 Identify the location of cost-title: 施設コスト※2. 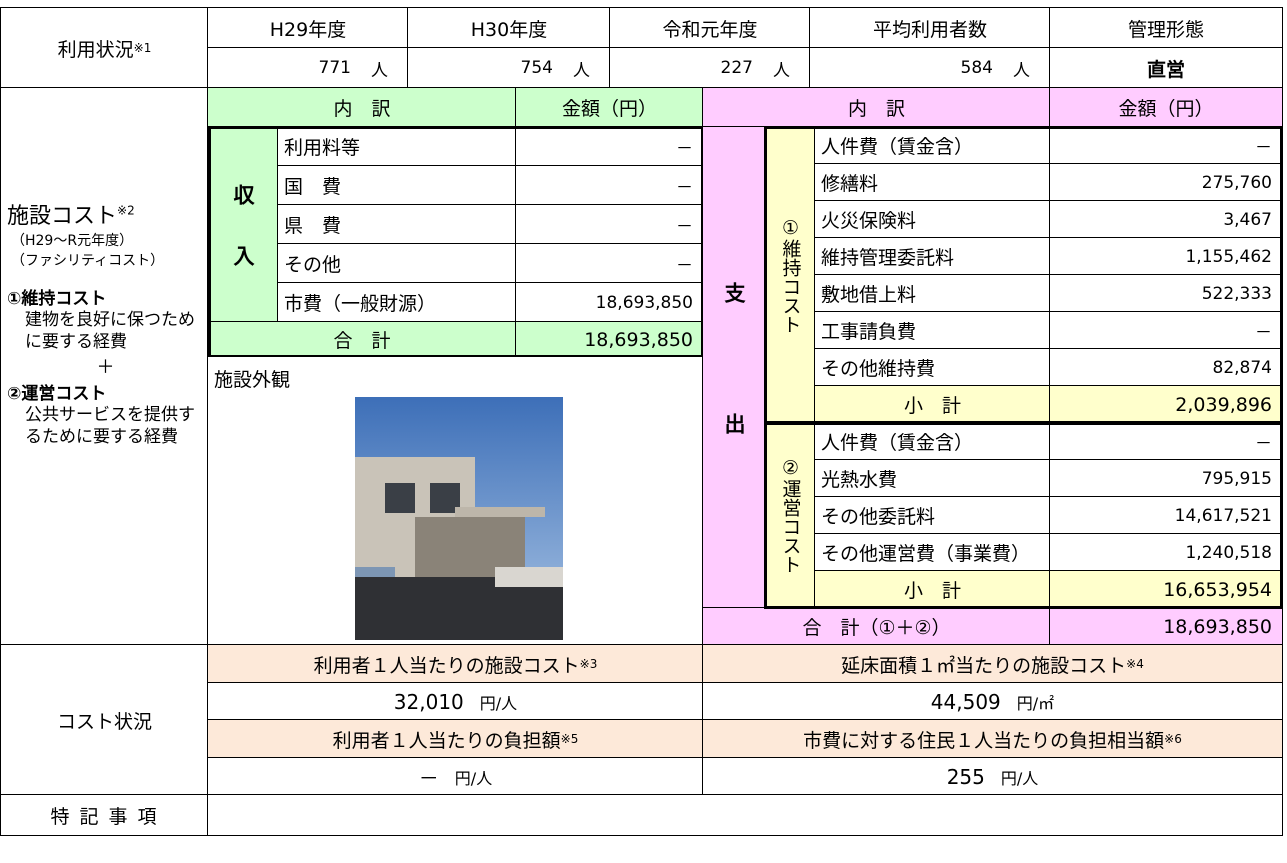
(71, 214).